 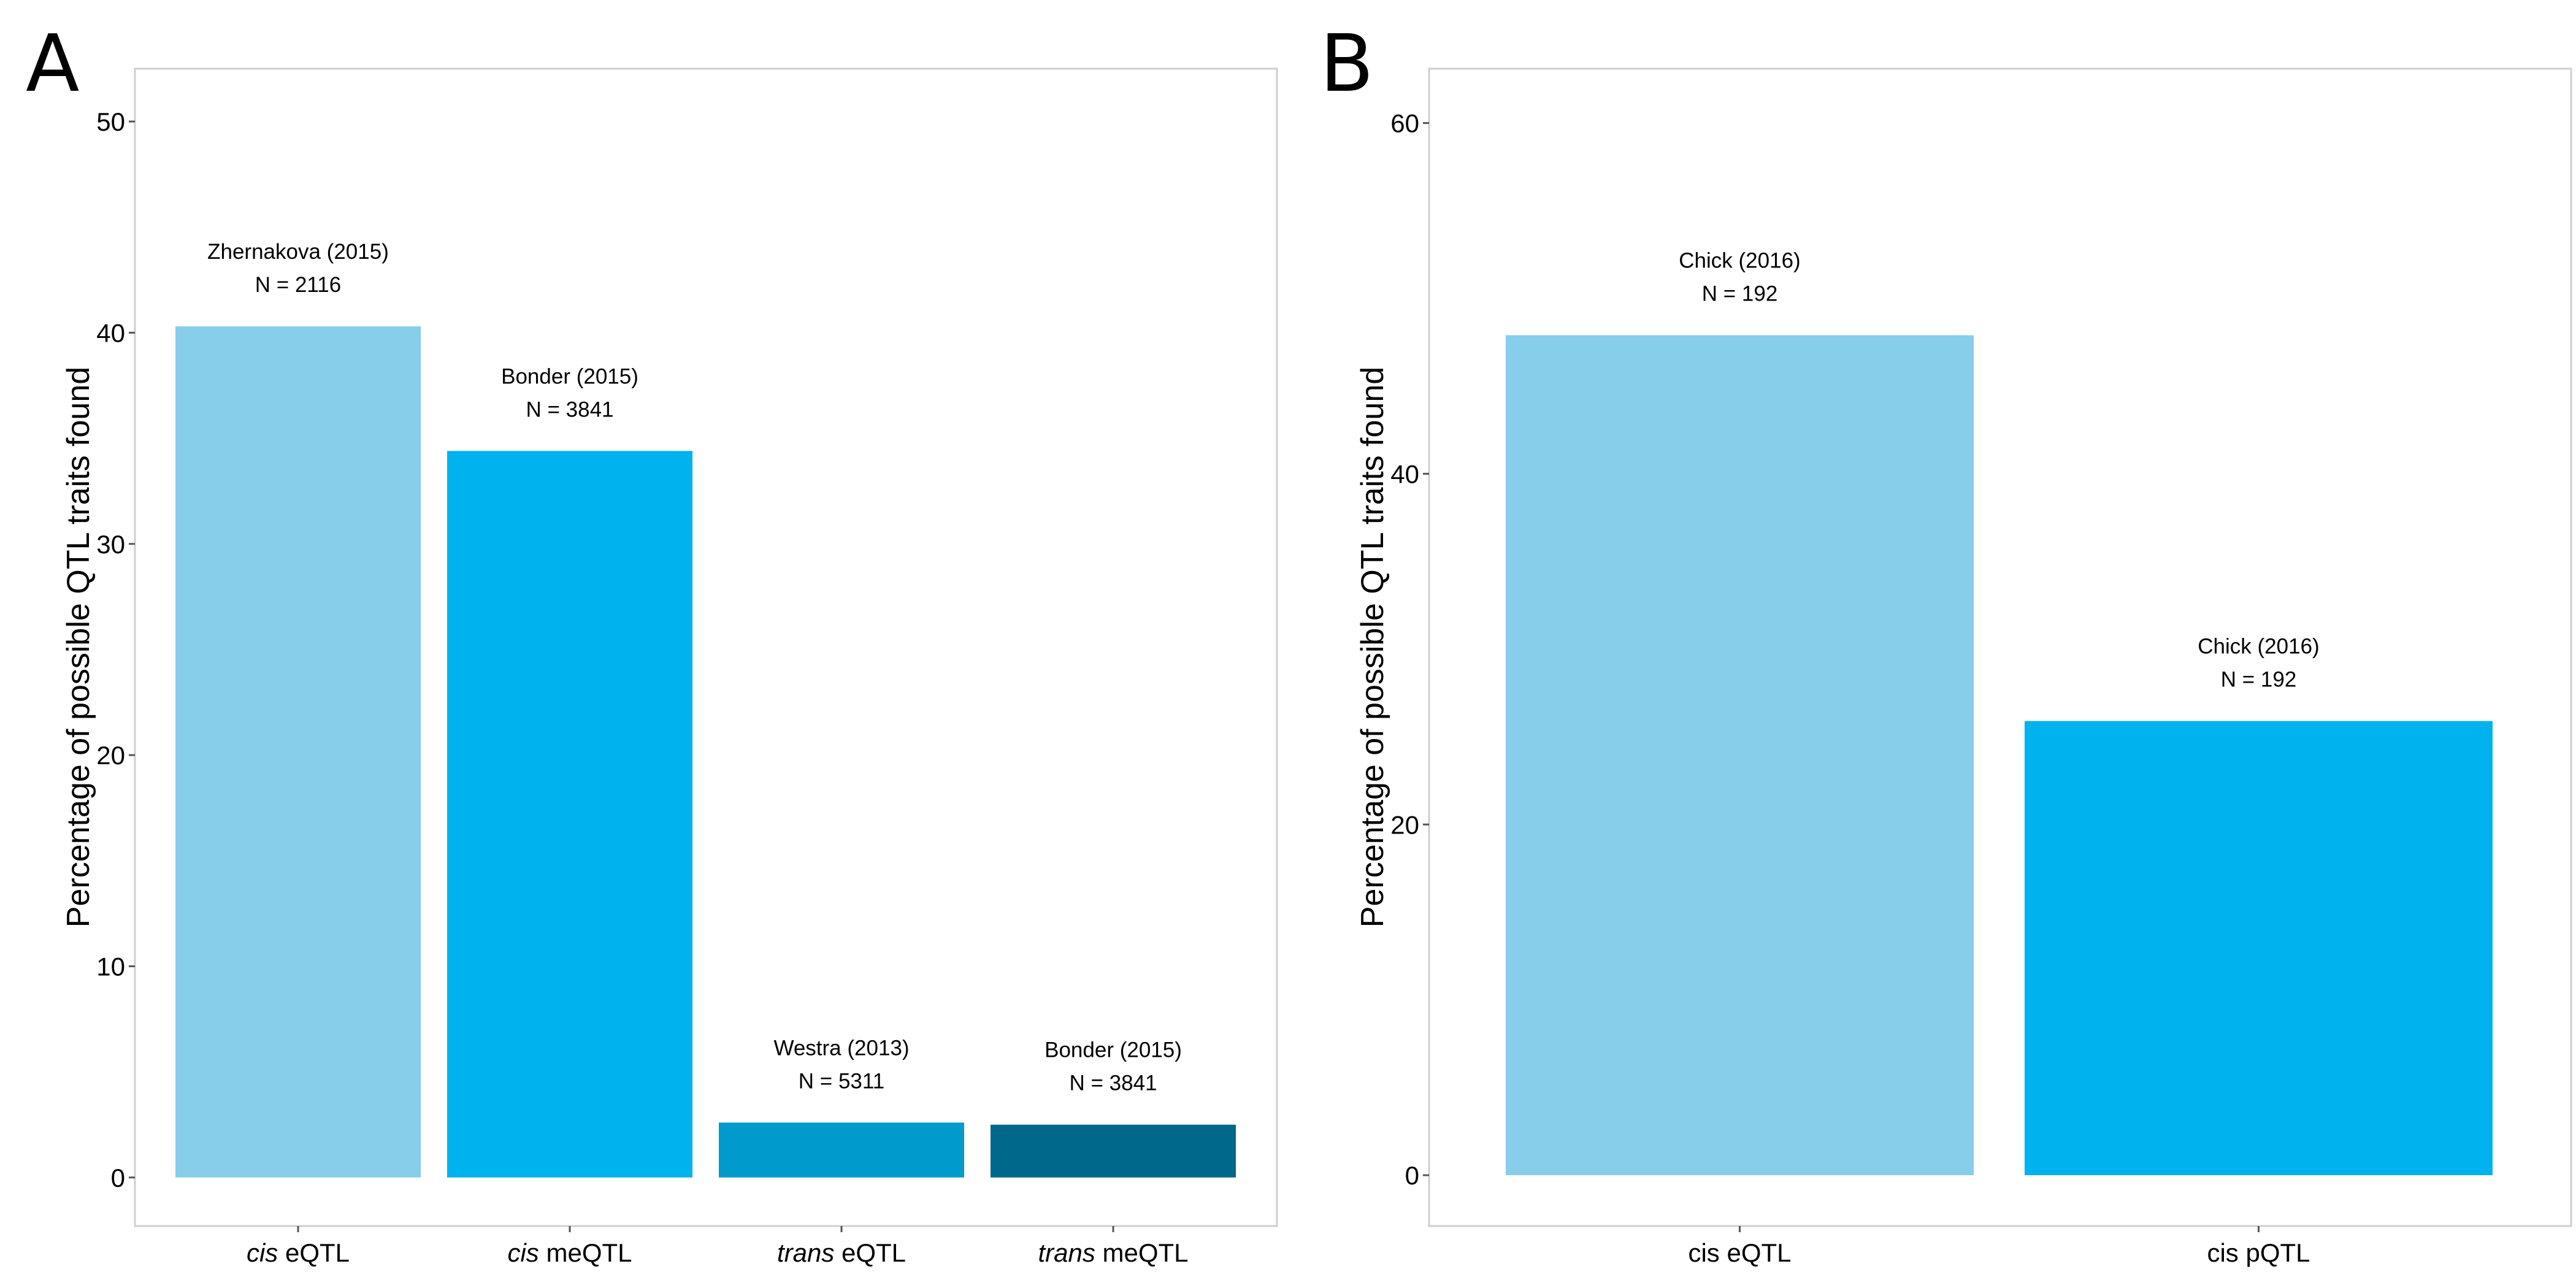 What do you see at coordinates (1999, 1246) in the screenshot?
I see `panel-b-x-axis: cis eQTL cis pQTL` at bounding box center [1999, 1246].